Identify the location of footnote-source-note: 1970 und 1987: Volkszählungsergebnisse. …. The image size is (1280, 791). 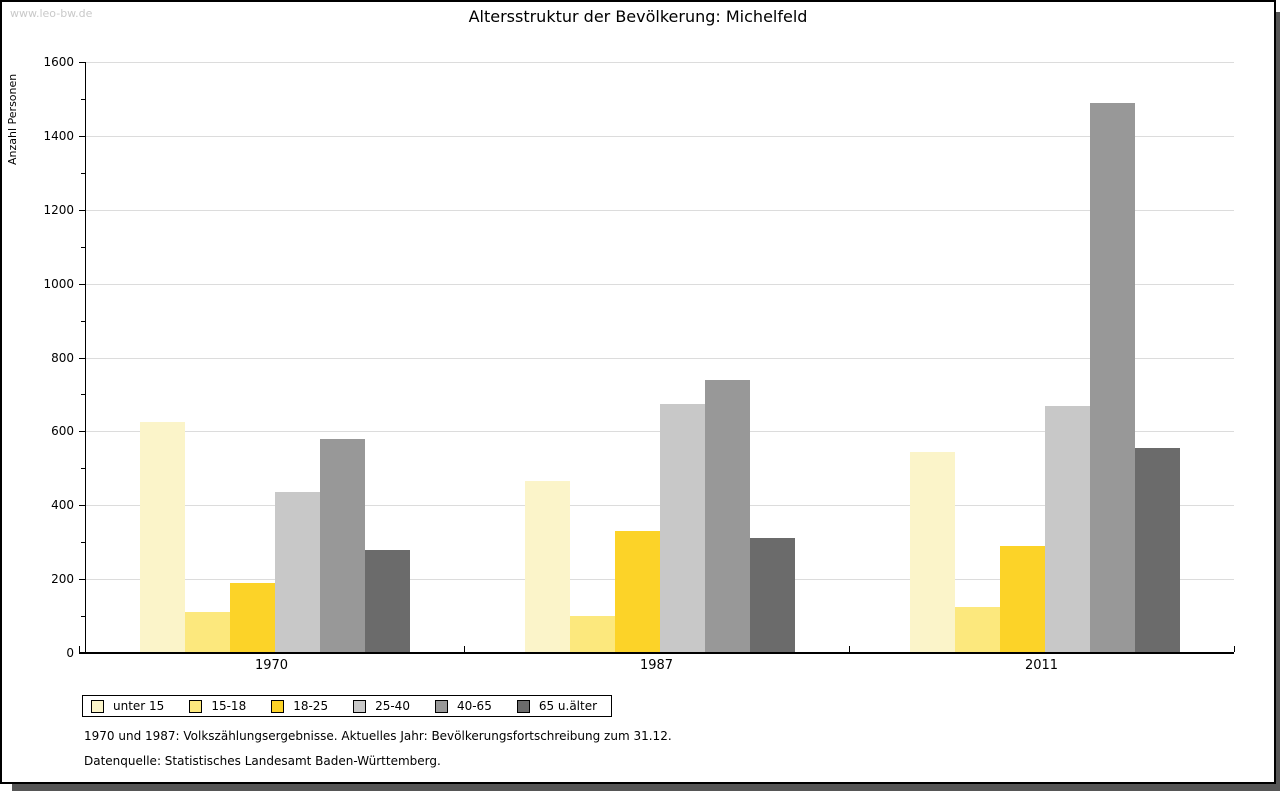
(378, 736).